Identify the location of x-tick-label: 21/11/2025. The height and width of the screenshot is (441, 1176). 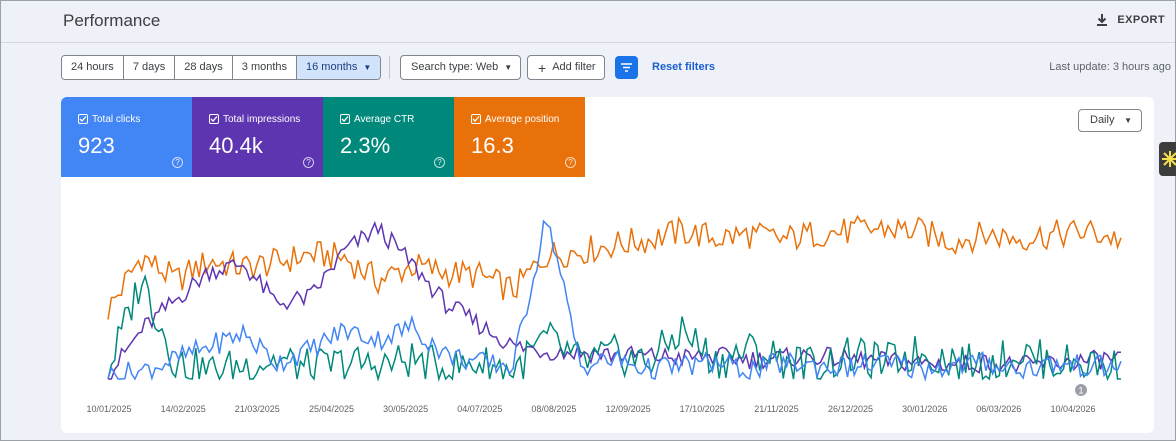
(776, 409).